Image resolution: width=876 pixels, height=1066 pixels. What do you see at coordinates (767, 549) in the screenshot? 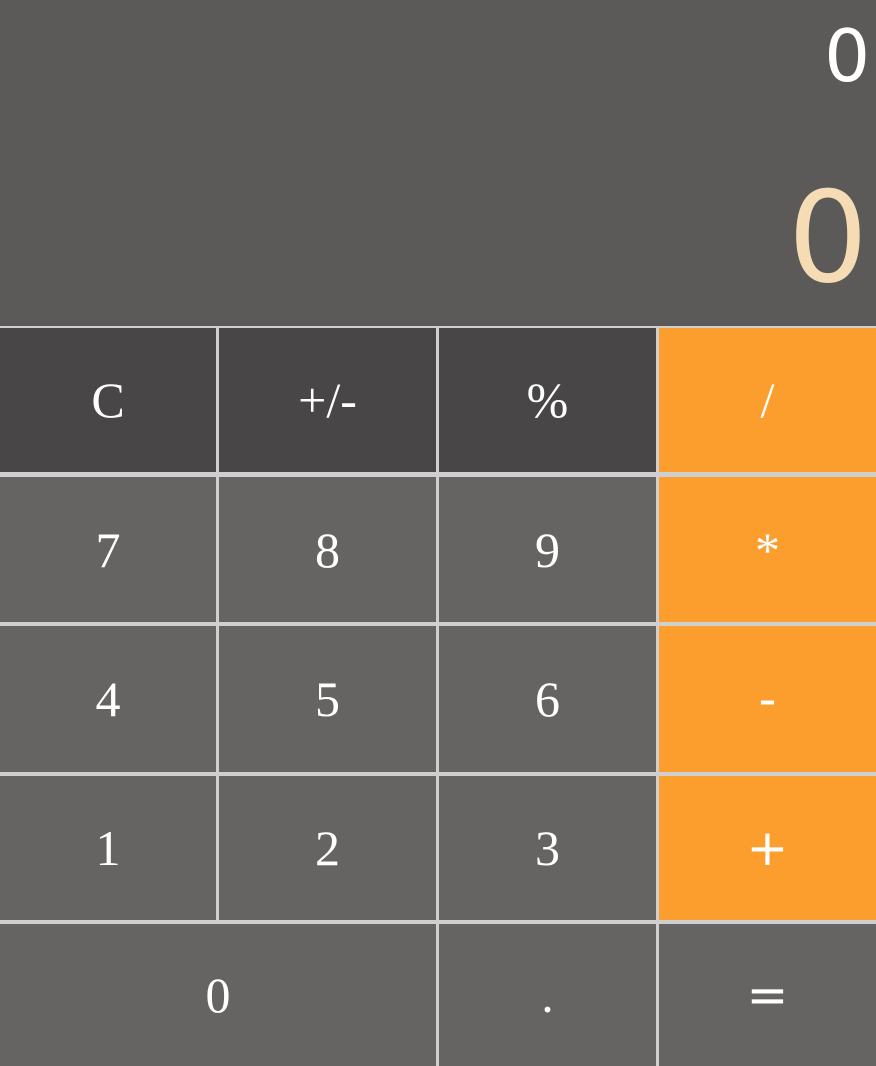
I see `multiply-button: *` at bounding box center [767, 549].